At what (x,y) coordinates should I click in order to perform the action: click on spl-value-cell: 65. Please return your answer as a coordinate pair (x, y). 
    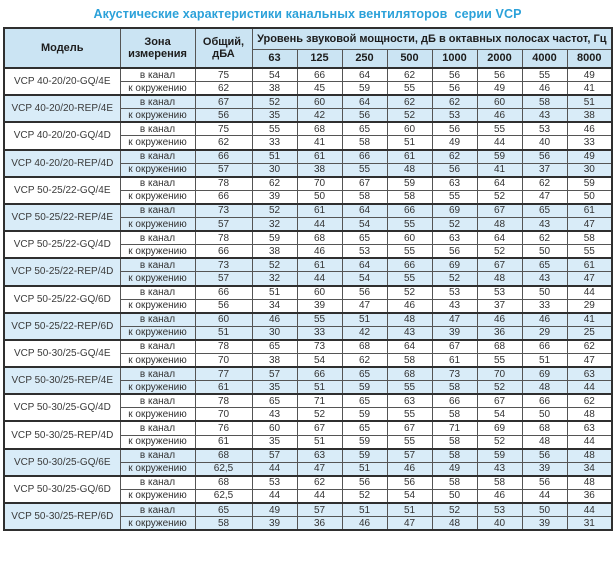
    Looking at the image, I should click on (364, 129).